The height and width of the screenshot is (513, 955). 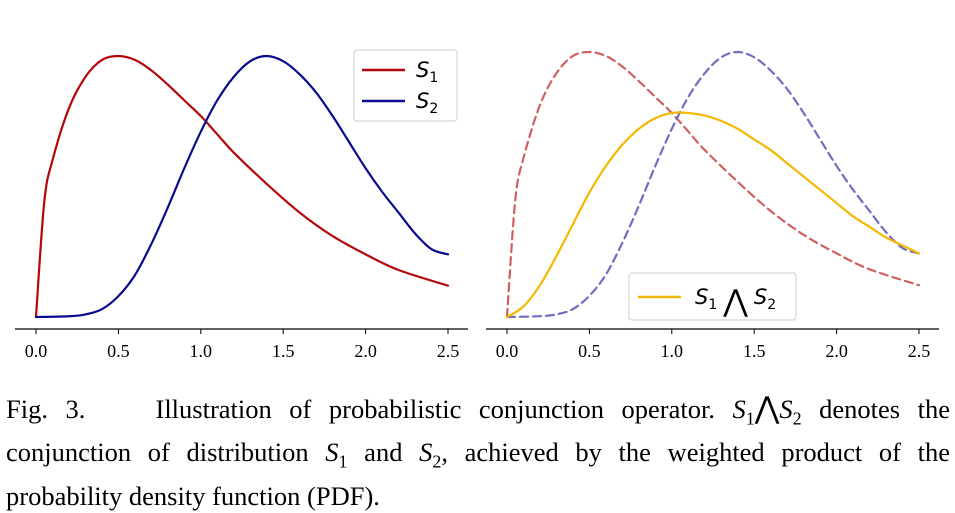 I want to click on caption-math-s1b: S, so click(x=332, y=452).